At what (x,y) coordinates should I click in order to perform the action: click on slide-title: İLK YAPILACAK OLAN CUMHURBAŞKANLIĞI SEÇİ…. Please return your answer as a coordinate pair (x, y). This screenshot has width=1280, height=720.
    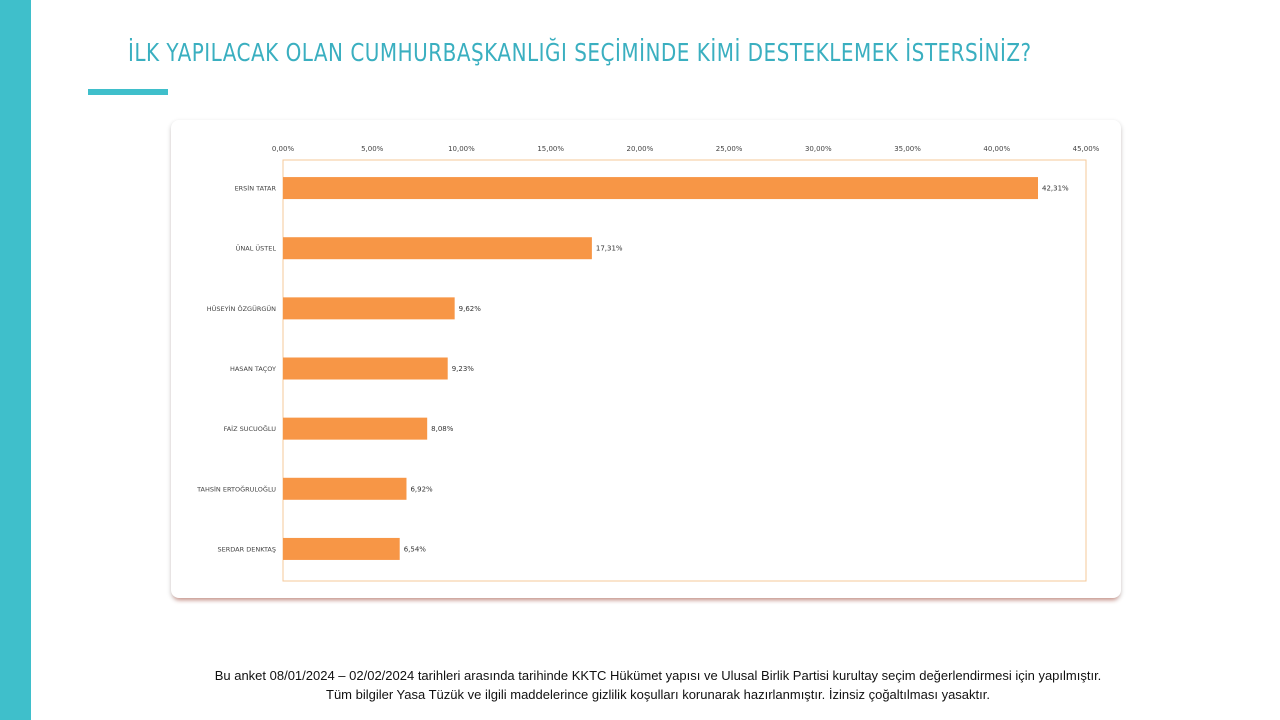
    Looking at the image, I should click on (580, 52).